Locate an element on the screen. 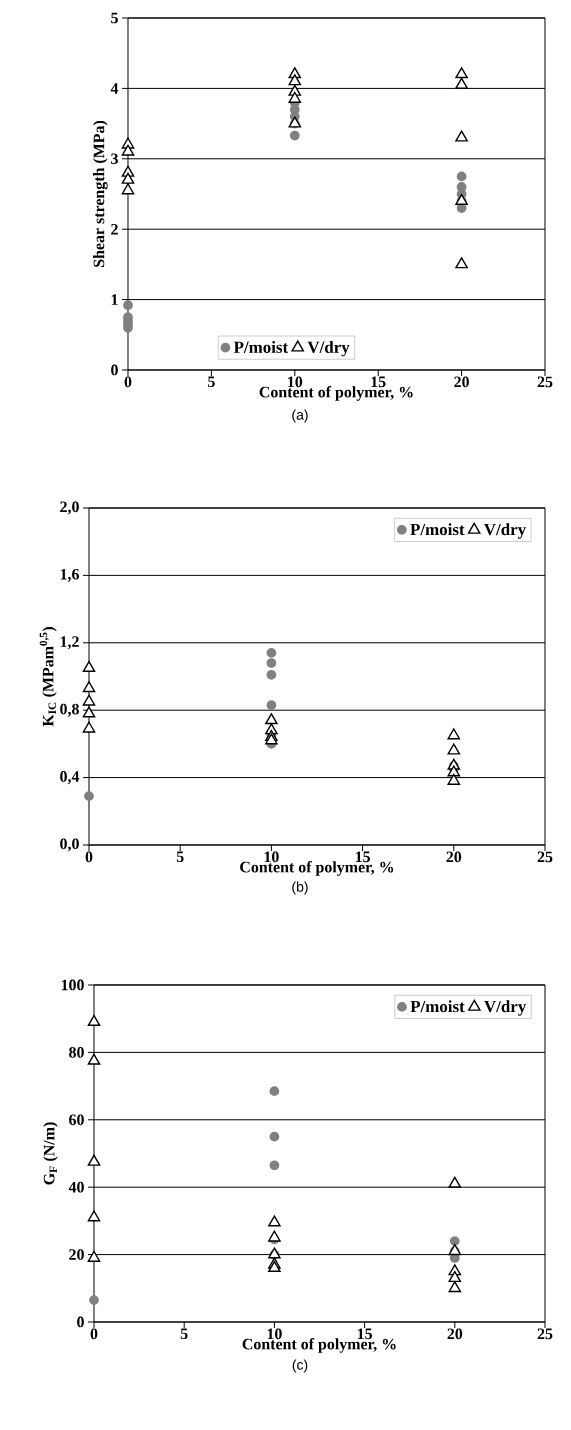 The height and width of the screenshot is (1430, 571). text: (c) is located at coordinates (300, 1366).